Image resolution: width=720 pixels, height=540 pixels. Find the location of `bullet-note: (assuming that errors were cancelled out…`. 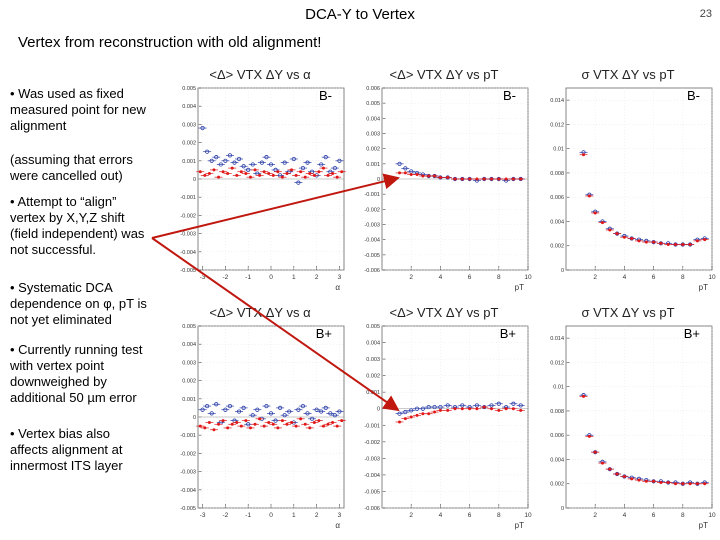

bullet-note: (assuming that errors were cancelled out… is located at coordinates (71, 167).